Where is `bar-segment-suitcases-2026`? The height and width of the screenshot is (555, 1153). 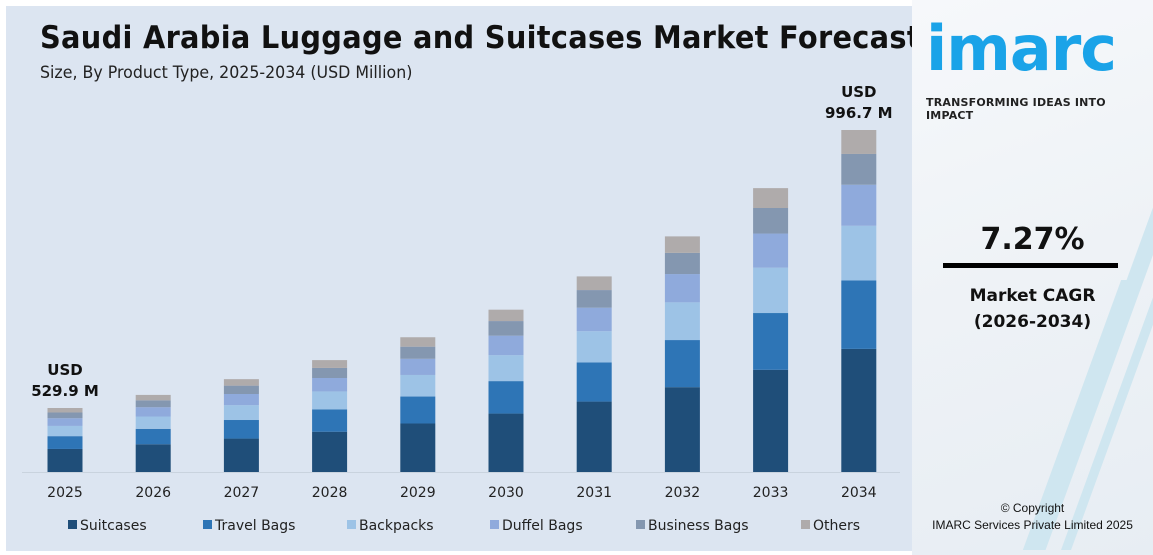
bar-segment-suitcases-2026 is located at coordinates (153, 458).